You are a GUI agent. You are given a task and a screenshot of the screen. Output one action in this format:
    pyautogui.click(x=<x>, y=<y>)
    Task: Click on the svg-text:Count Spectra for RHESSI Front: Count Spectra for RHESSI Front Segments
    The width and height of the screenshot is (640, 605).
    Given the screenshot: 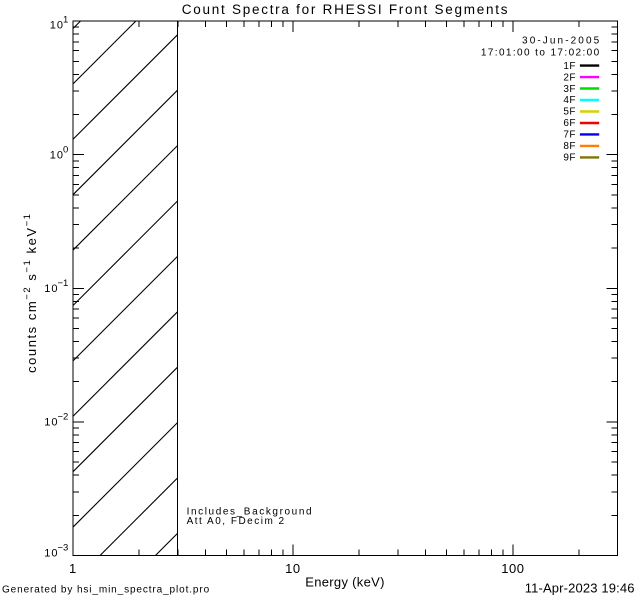 What is the action you would take?
    pyautogui.click(x=345, y=9)
    